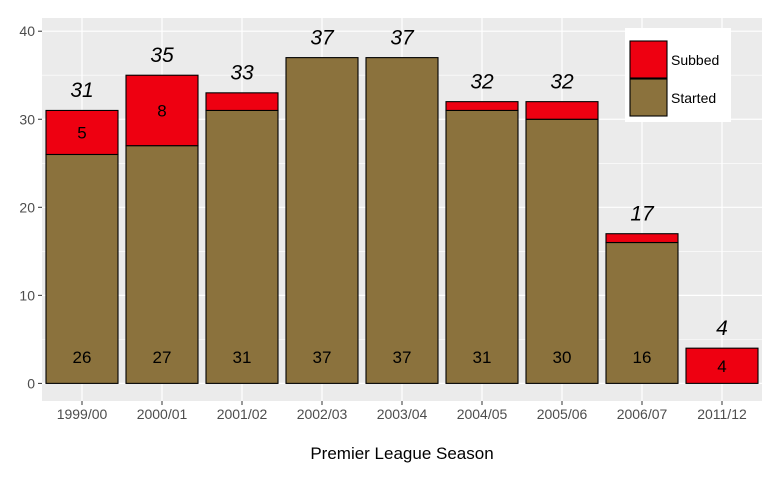  What do you see at coordinates (27, 119) in the screenshot?
I see `y-tick-label: 30` at bounding box center [27, 119].